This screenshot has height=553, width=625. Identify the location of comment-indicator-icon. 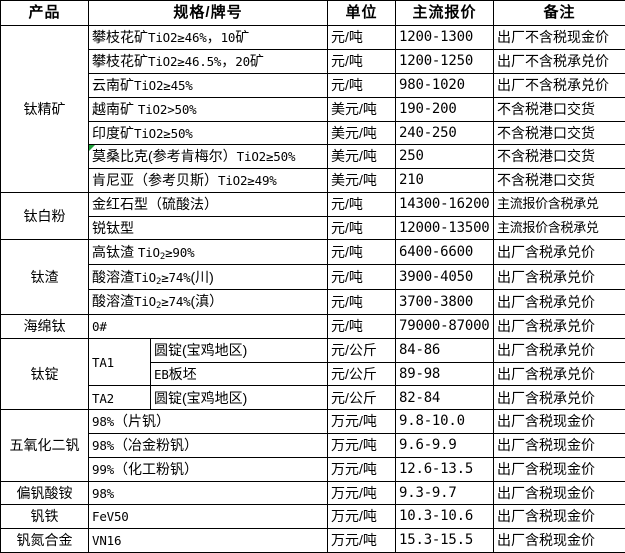
(92, 148).